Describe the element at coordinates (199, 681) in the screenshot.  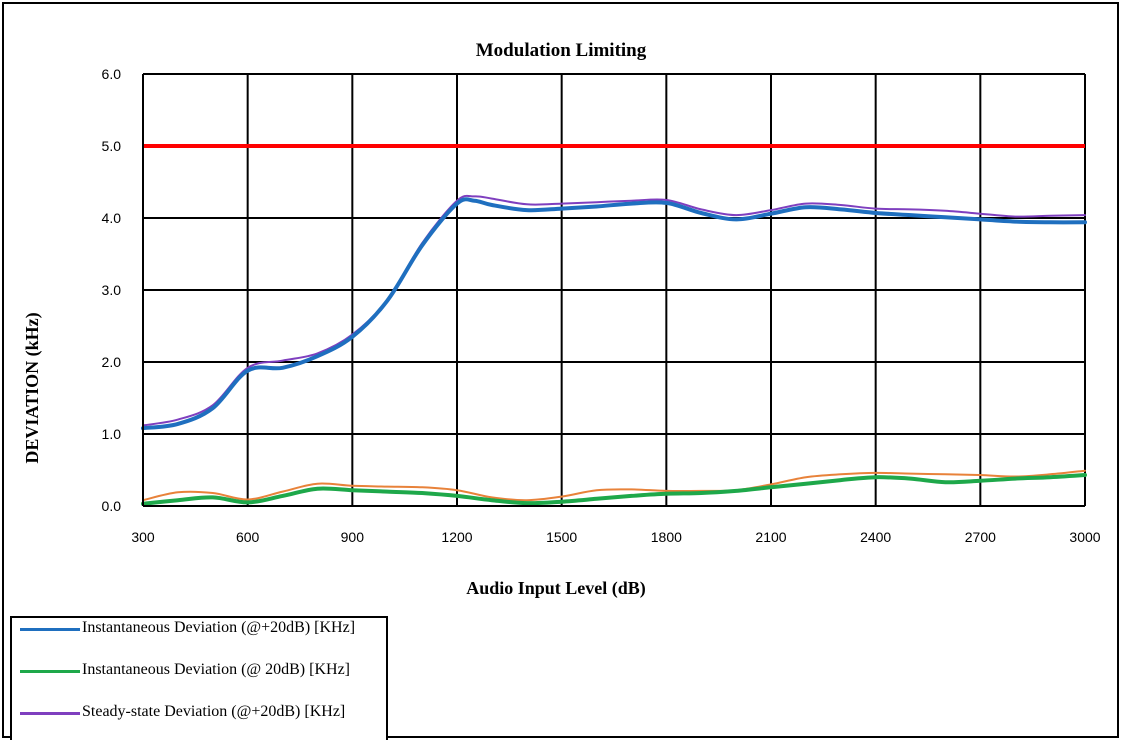
I see `legend-item: Instantaneous Deviation (@ 20dB) [KHz]` at that location.